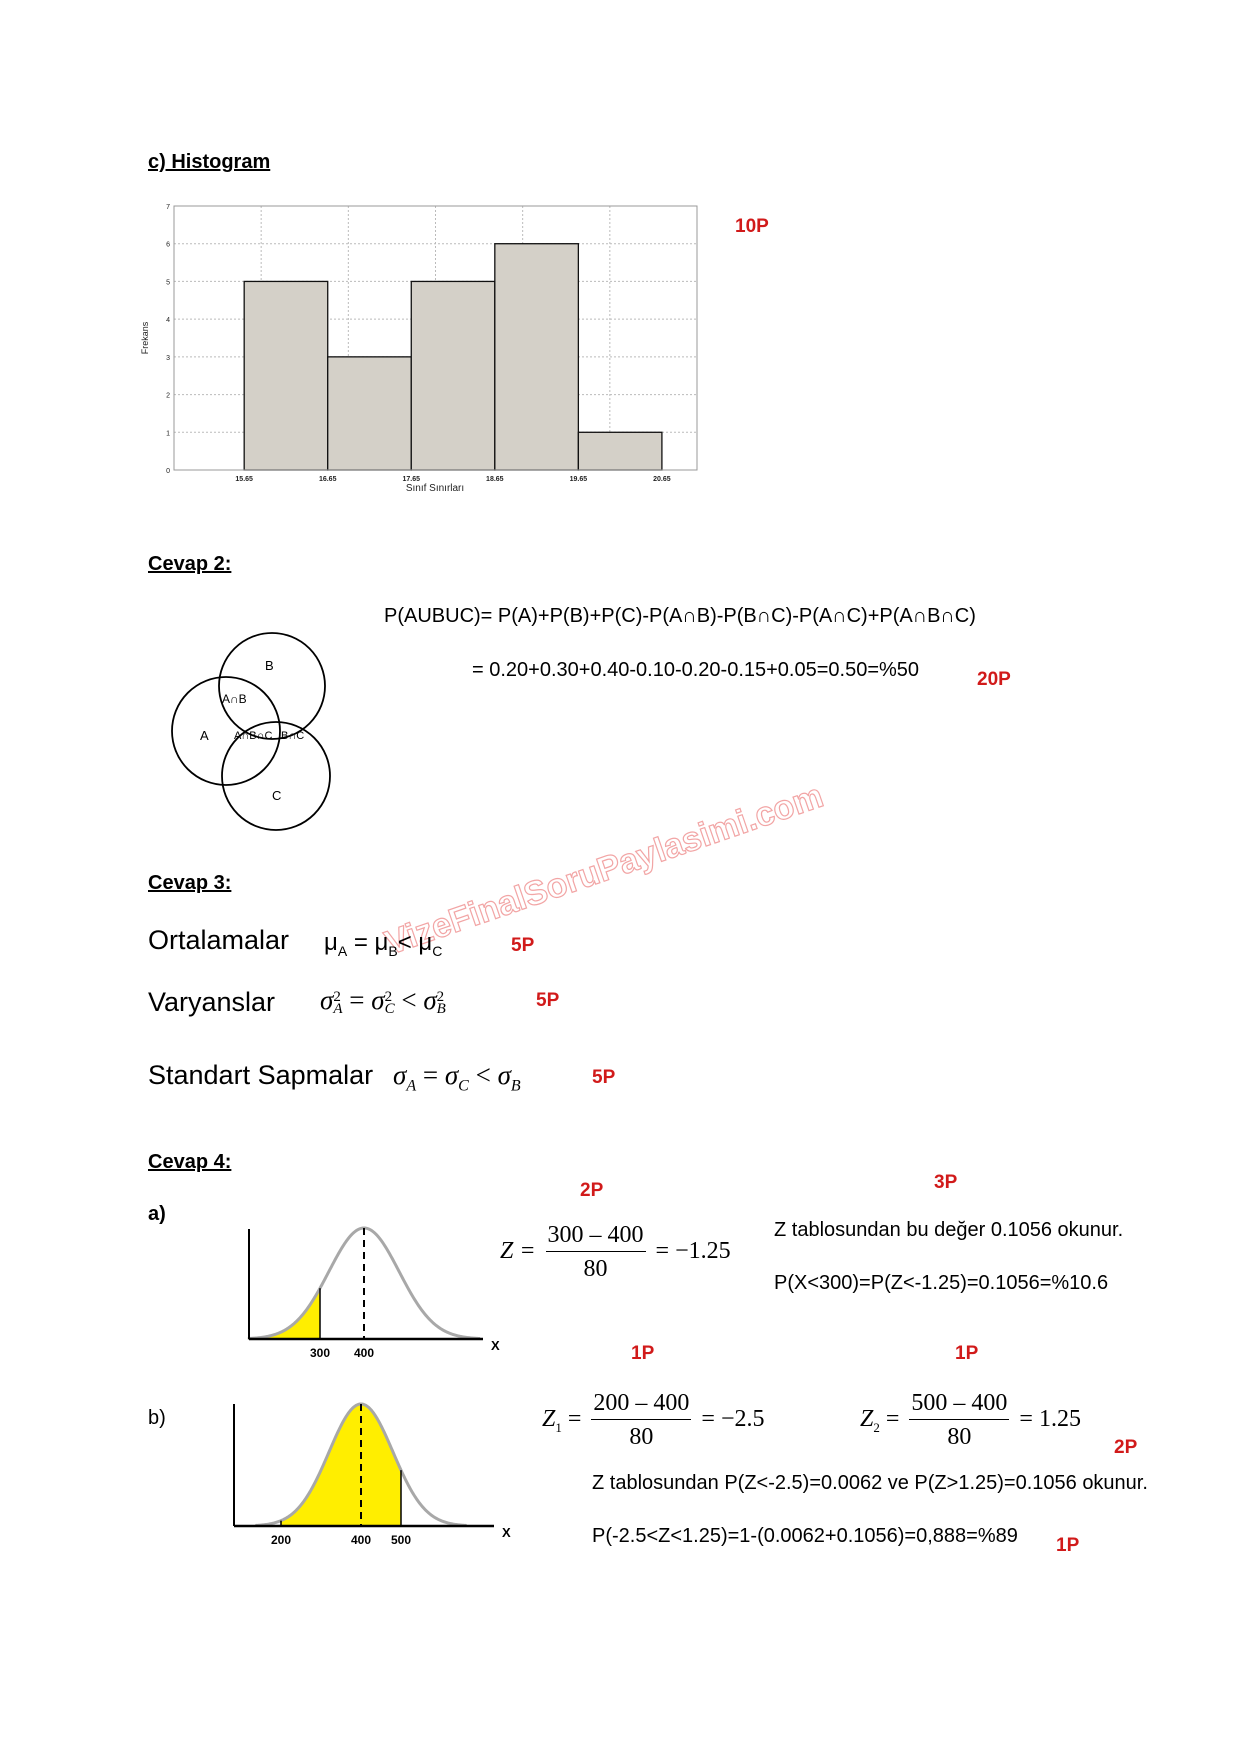 The image size is (1240, 1754). What do you see at coordinates (592, 1190) in the screenshot?
I see `part-a-formula-points: 2P` at bounding box center [592, 1190].